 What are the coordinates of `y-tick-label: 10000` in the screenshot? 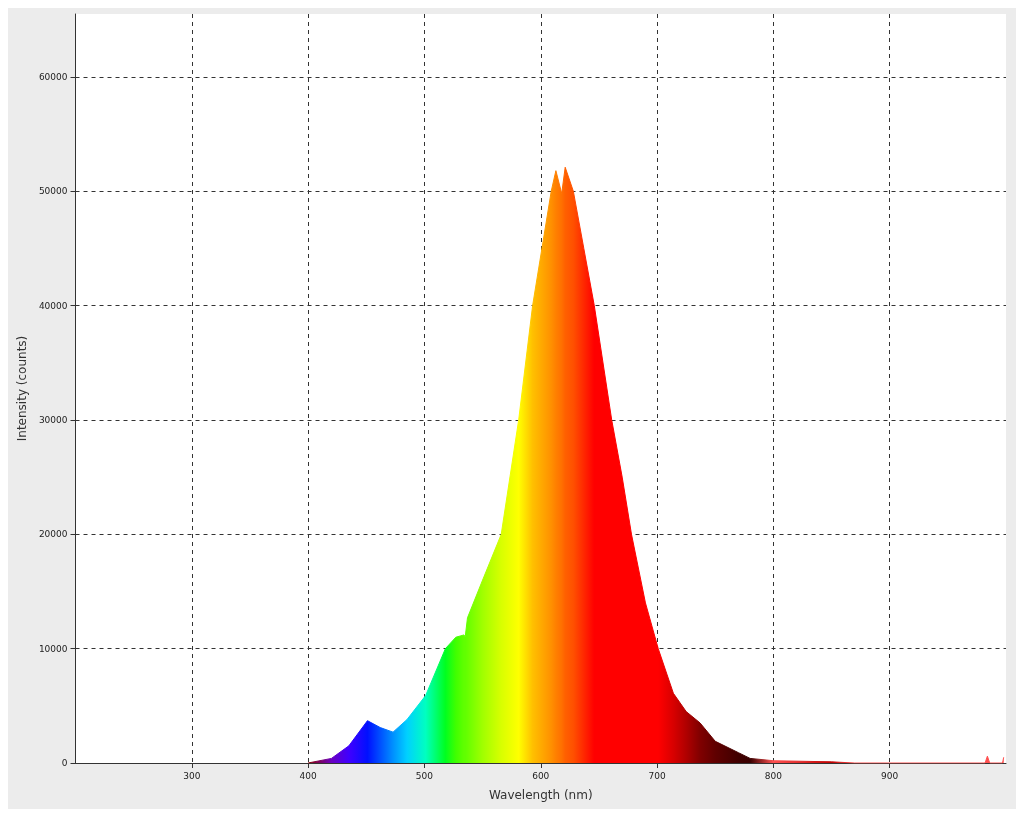 It's located at (53, 648).